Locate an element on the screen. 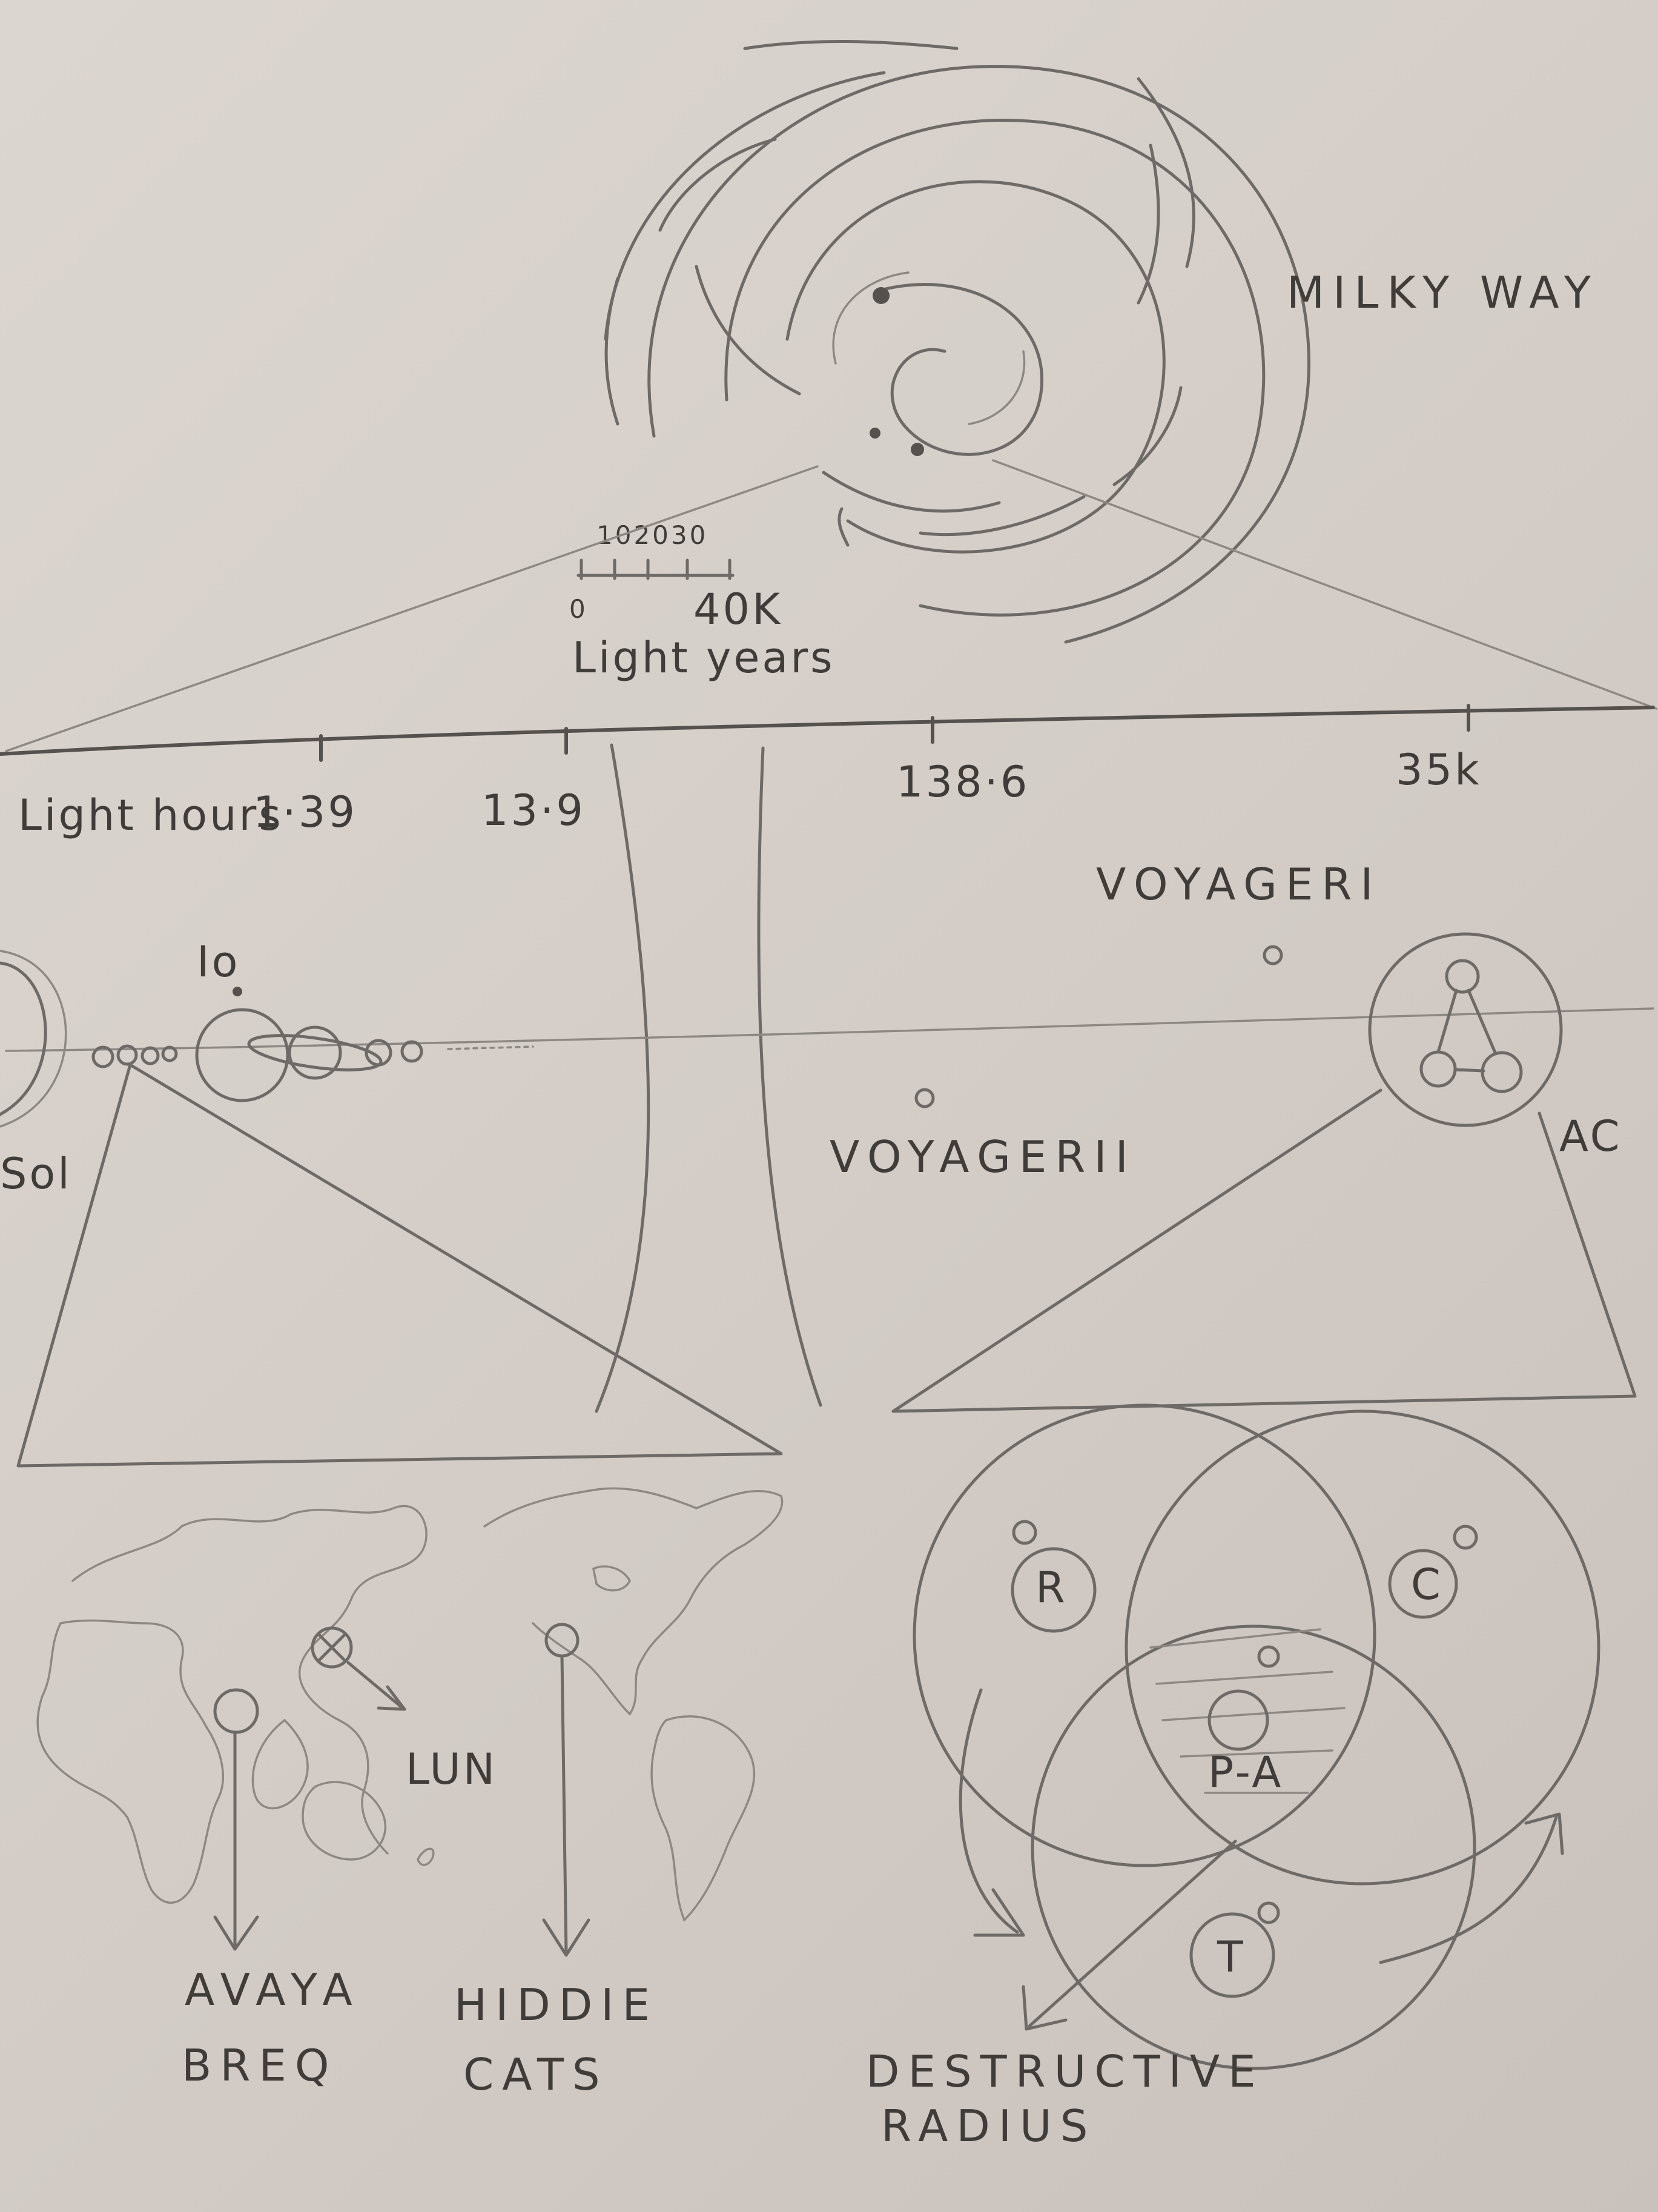  projection-line-right is located at coordinates (1325, 584).